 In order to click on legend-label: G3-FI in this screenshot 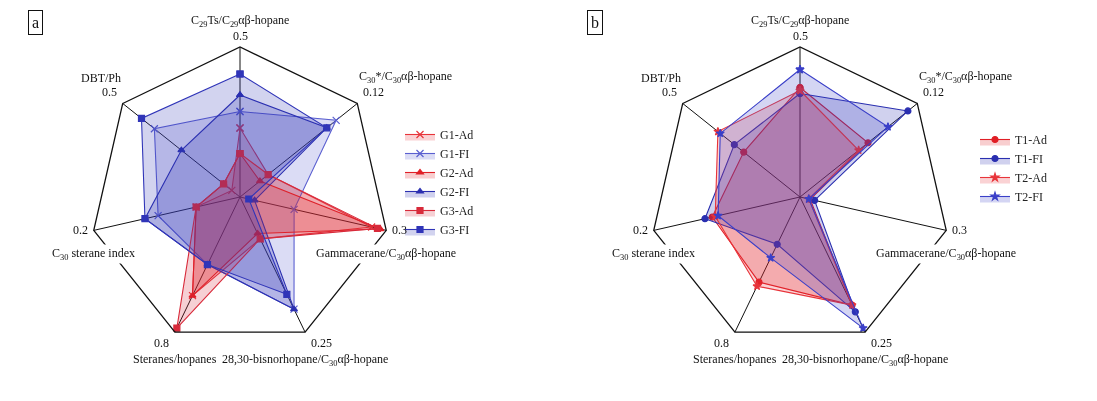, I will do `click(455, 230)`.